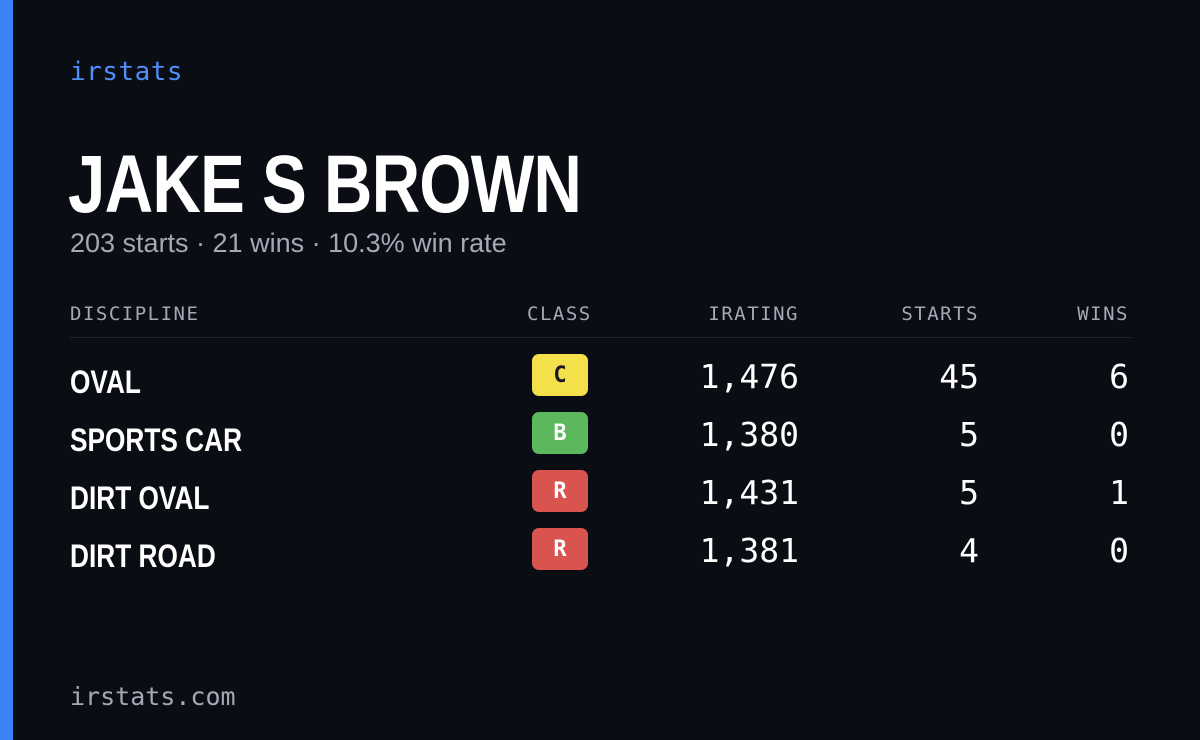 Image resolution: width=1200 pixels, height=740 pixels. What do you see at coordinates (749, 376) in the screenshot?
I see `irating-value: 1,476` at bounding box center [749, 376].